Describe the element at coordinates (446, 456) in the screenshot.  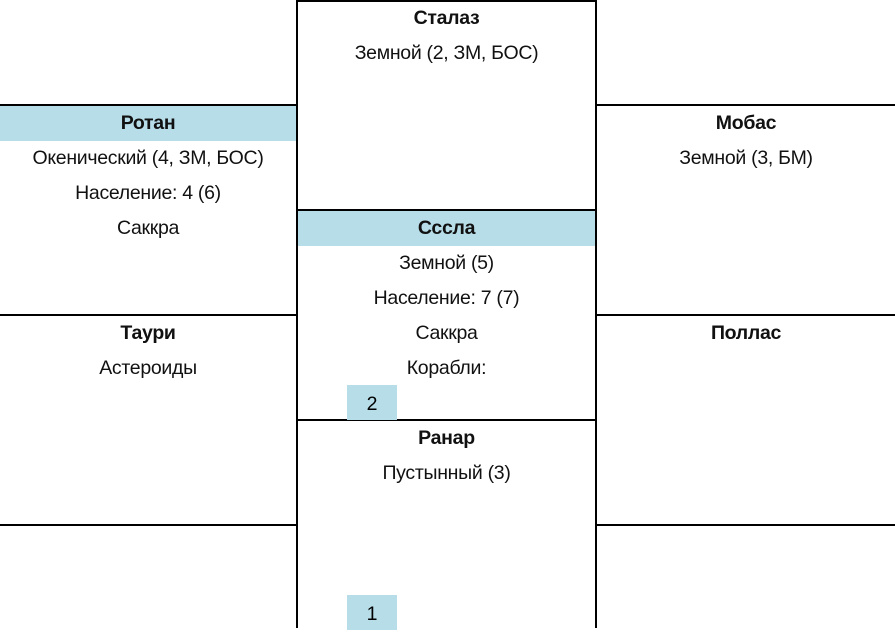
I see `system-ranar: Ранар Пустынный (3)` at that location.